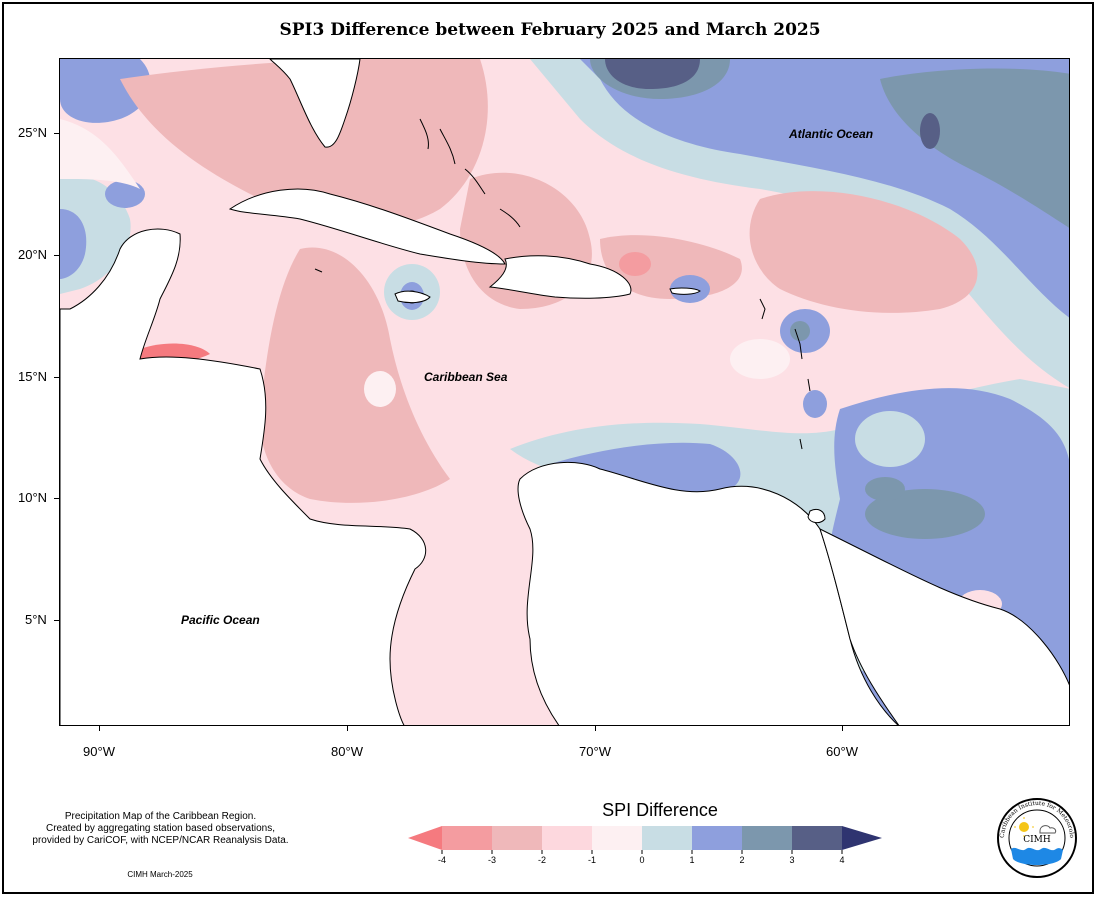 Image resolution: width=1100 pixels, height=900 pixels. What do you see at coordinates (99, 728) in the screenshot?
I see `x-tick-90w` at bounding box center [99, 728].